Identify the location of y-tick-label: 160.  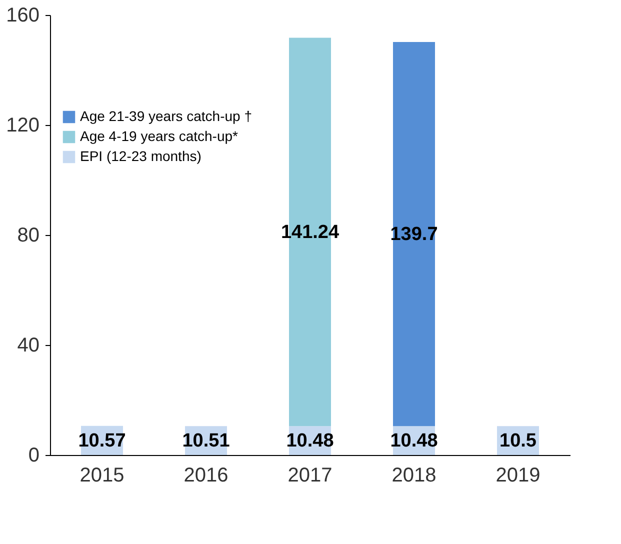
(23, 15).